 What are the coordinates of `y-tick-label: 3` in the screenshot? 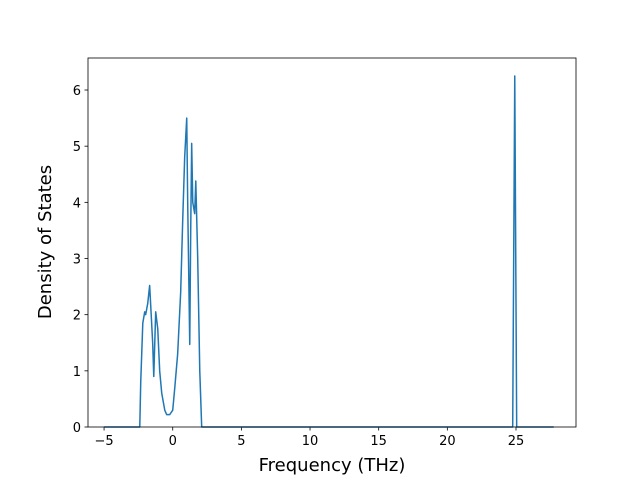 It's located at (77, 260).